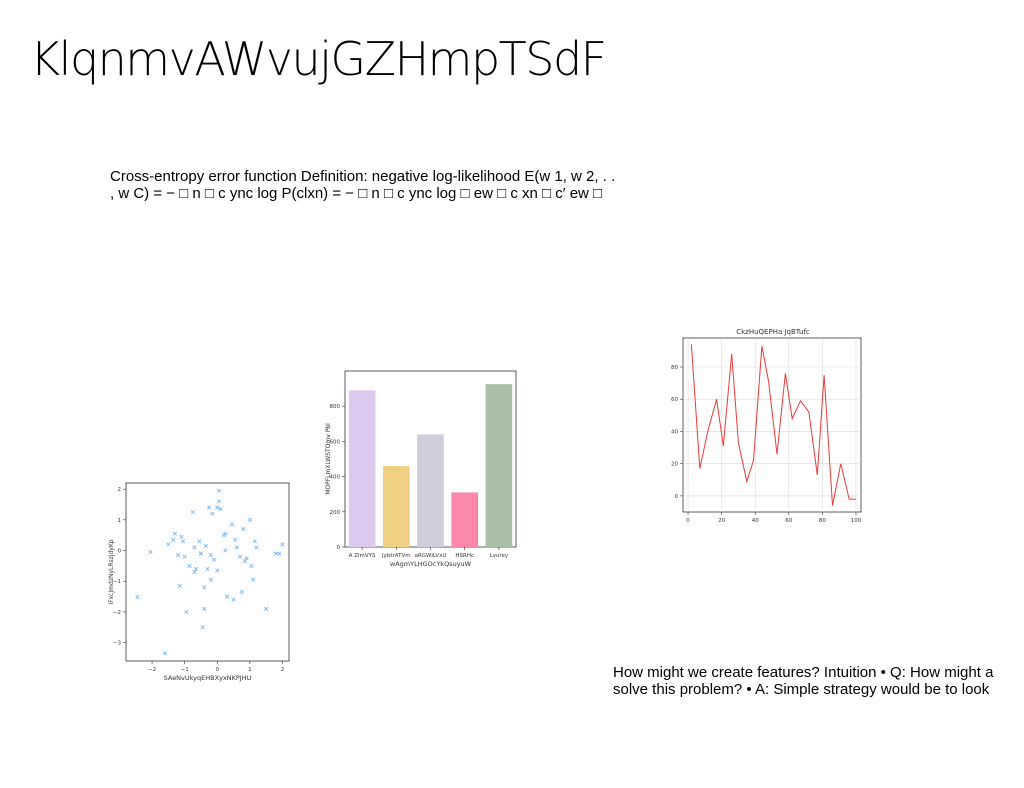  What do you see at coordinates (674, 400) in the screenshot?
I see `y-tick-label: 60` at bounding box center [674, 400].